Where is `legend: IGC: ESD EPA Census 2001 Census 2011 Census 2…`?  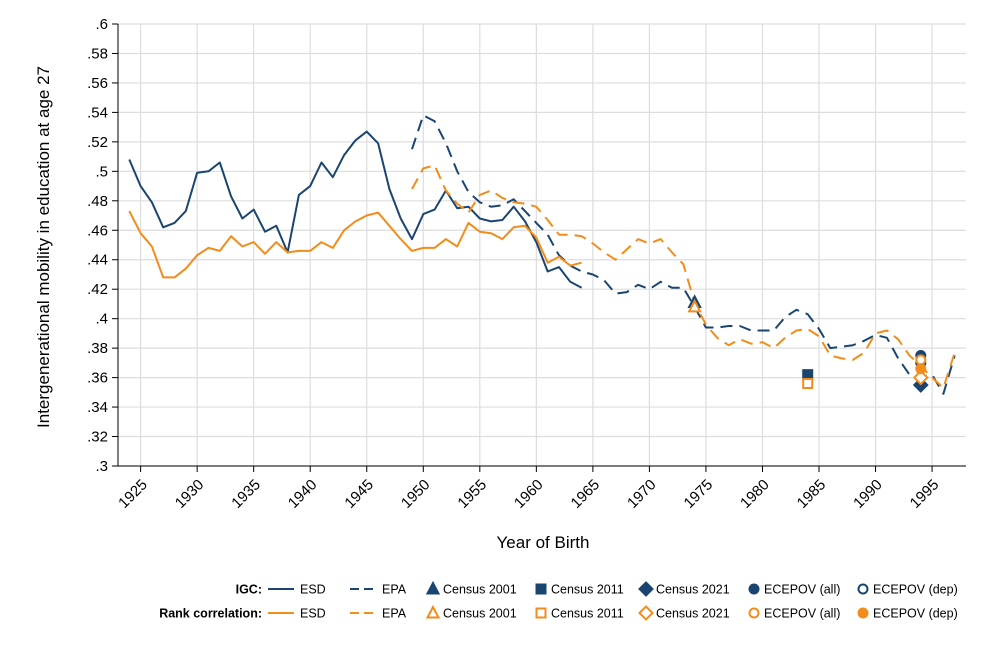 legend: IGC: ESD EPA Census 2001 Census 2011 Census 2… is located at coordinates (558, 600).